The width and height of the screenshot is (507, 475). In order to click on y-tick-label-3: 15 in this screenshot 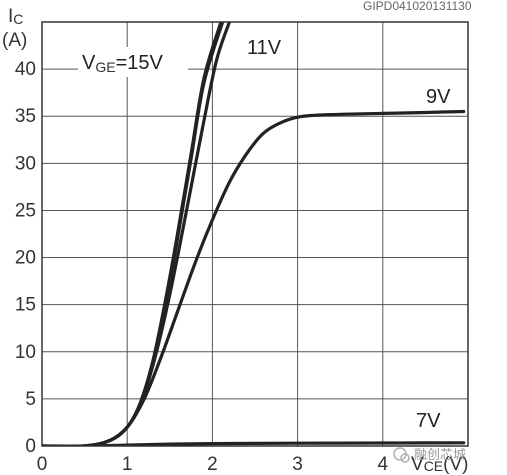, I will do `click(25, 305)`.